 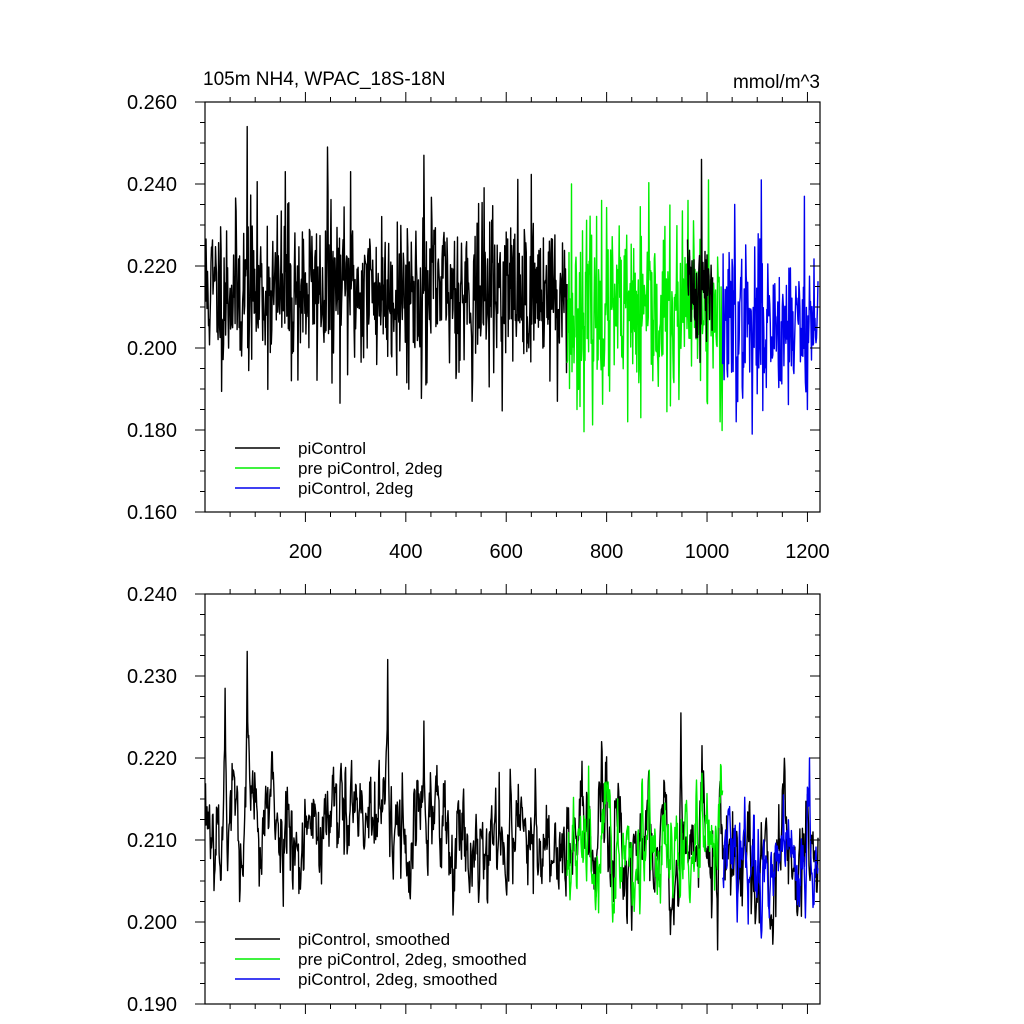 What do you see at coordinates (412, 959) in the screenshot?
I see `legend-label: pre piControl, 2deg, smoothed` at bounding box center [412, 959].